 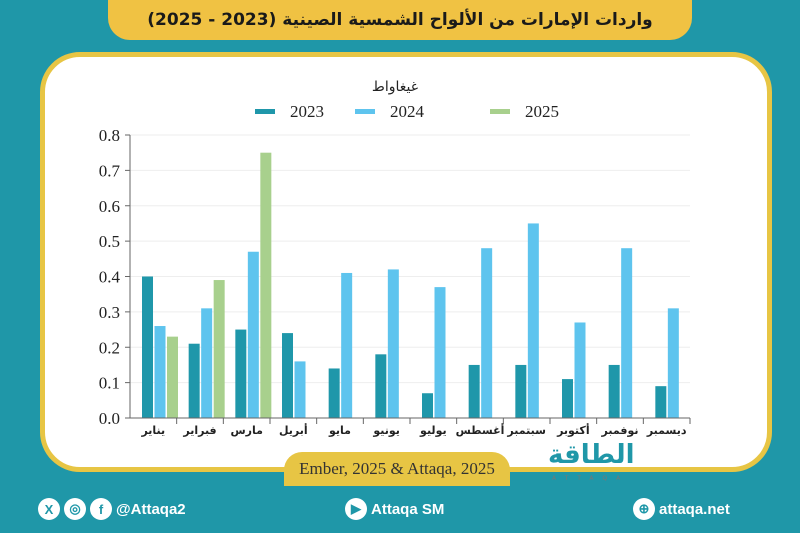 What do you see at coordinates (407, 111) in the screenshot?
I see `legend-label-2024: 2024` at bounding box center [407, 111].